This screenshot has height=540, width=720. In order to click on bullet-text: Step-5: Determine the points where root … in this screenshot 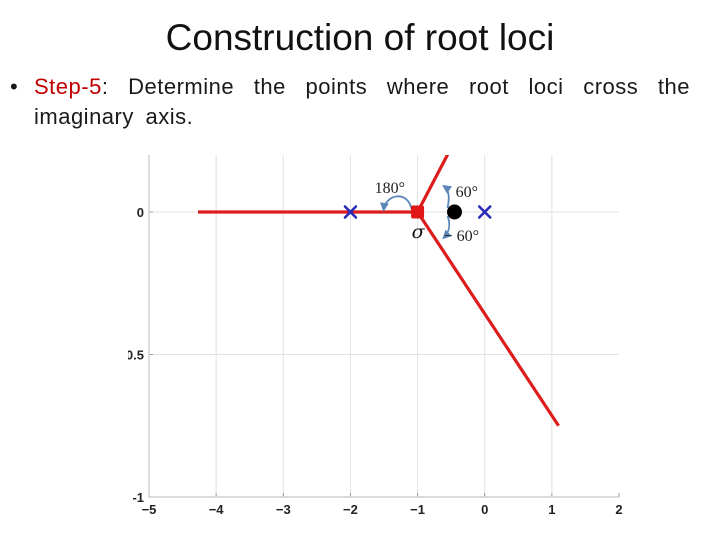, I will do `click(362, 102)`.